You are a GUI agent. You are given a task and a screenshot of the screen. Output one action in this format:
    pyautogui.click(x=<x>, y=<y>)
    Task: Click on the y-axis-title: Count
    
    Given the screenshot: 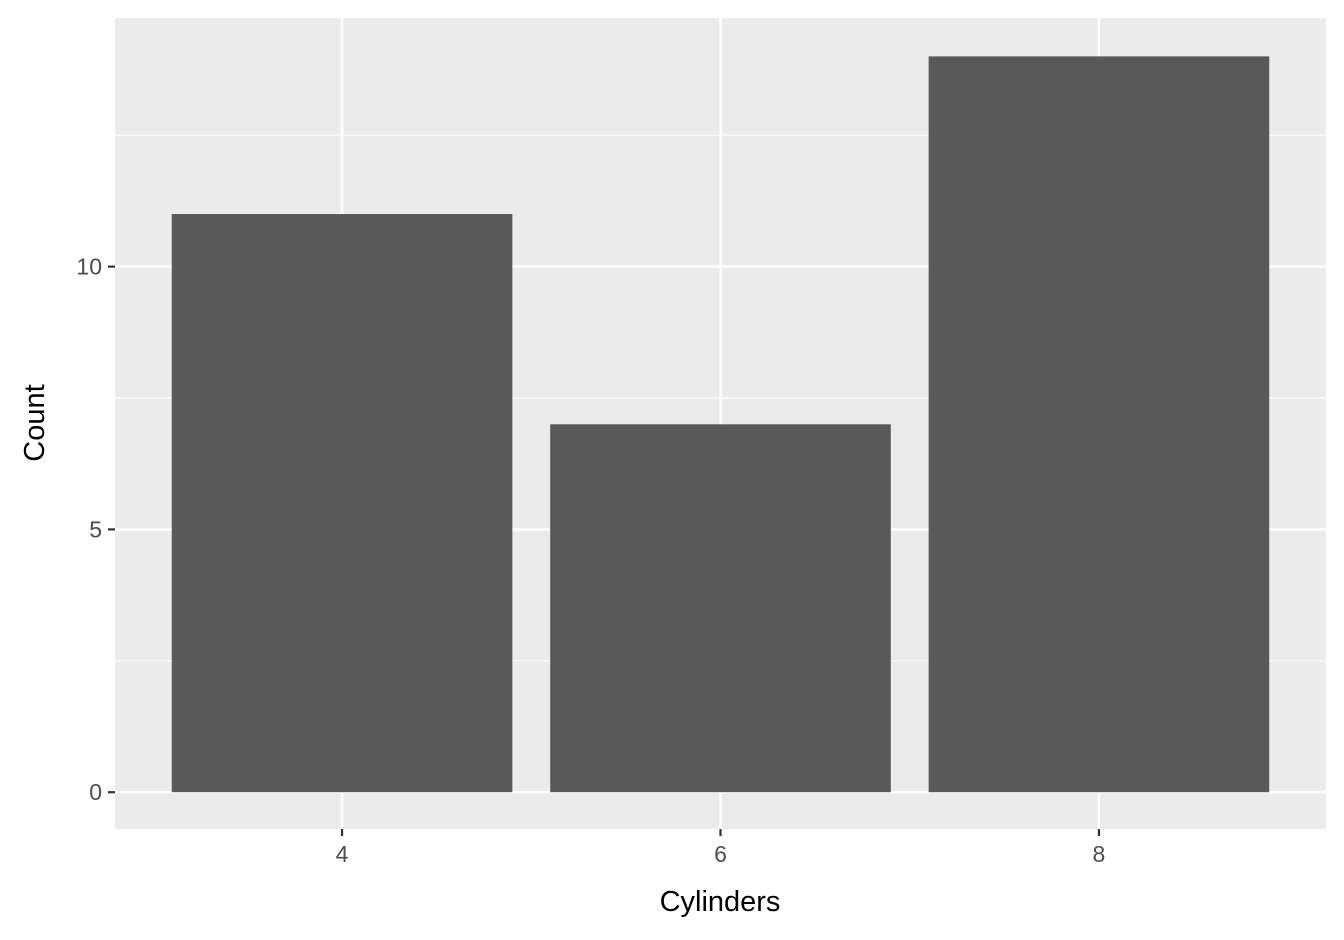 What is the action you would take?
    pyautogui.click(x=35, y=422)
    